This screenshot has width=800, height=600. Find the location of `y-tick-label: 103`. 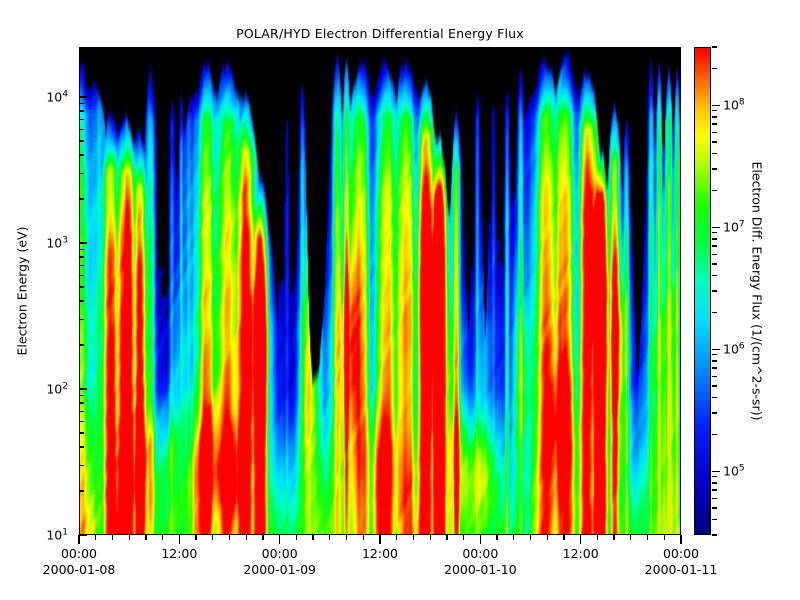

y-tick-label: 103 is located at coordinates (57, 243).